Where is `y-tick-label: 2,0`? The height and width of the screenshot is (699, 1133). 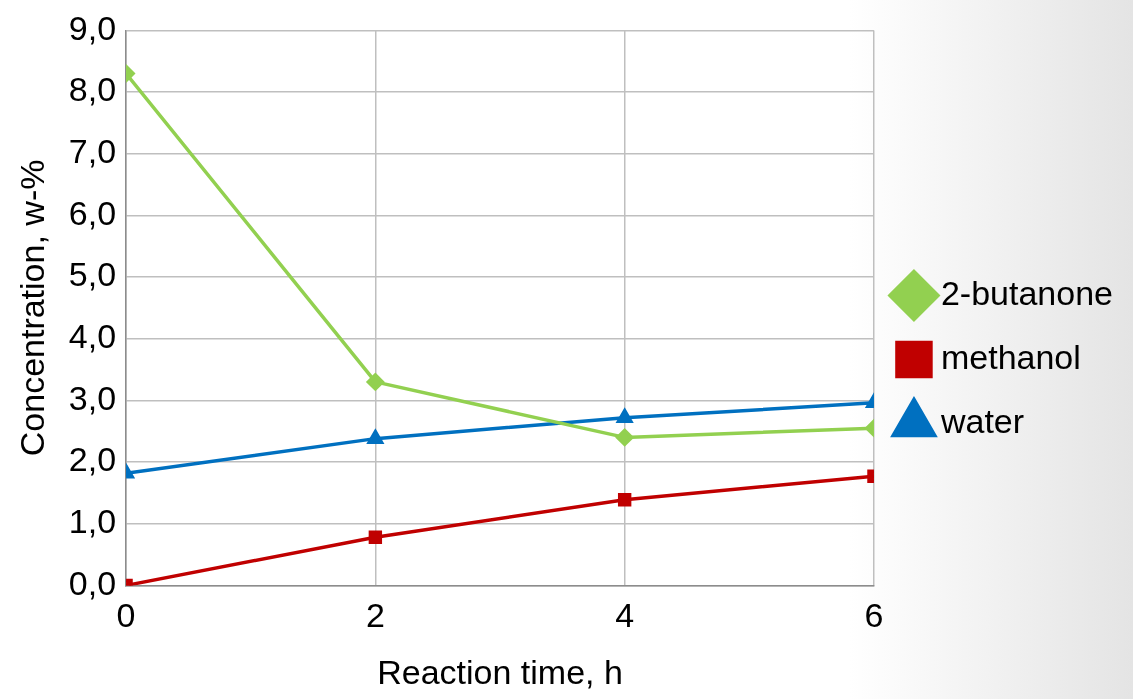
y-tick-label: 2,0 is located at coordinates (92, 459).